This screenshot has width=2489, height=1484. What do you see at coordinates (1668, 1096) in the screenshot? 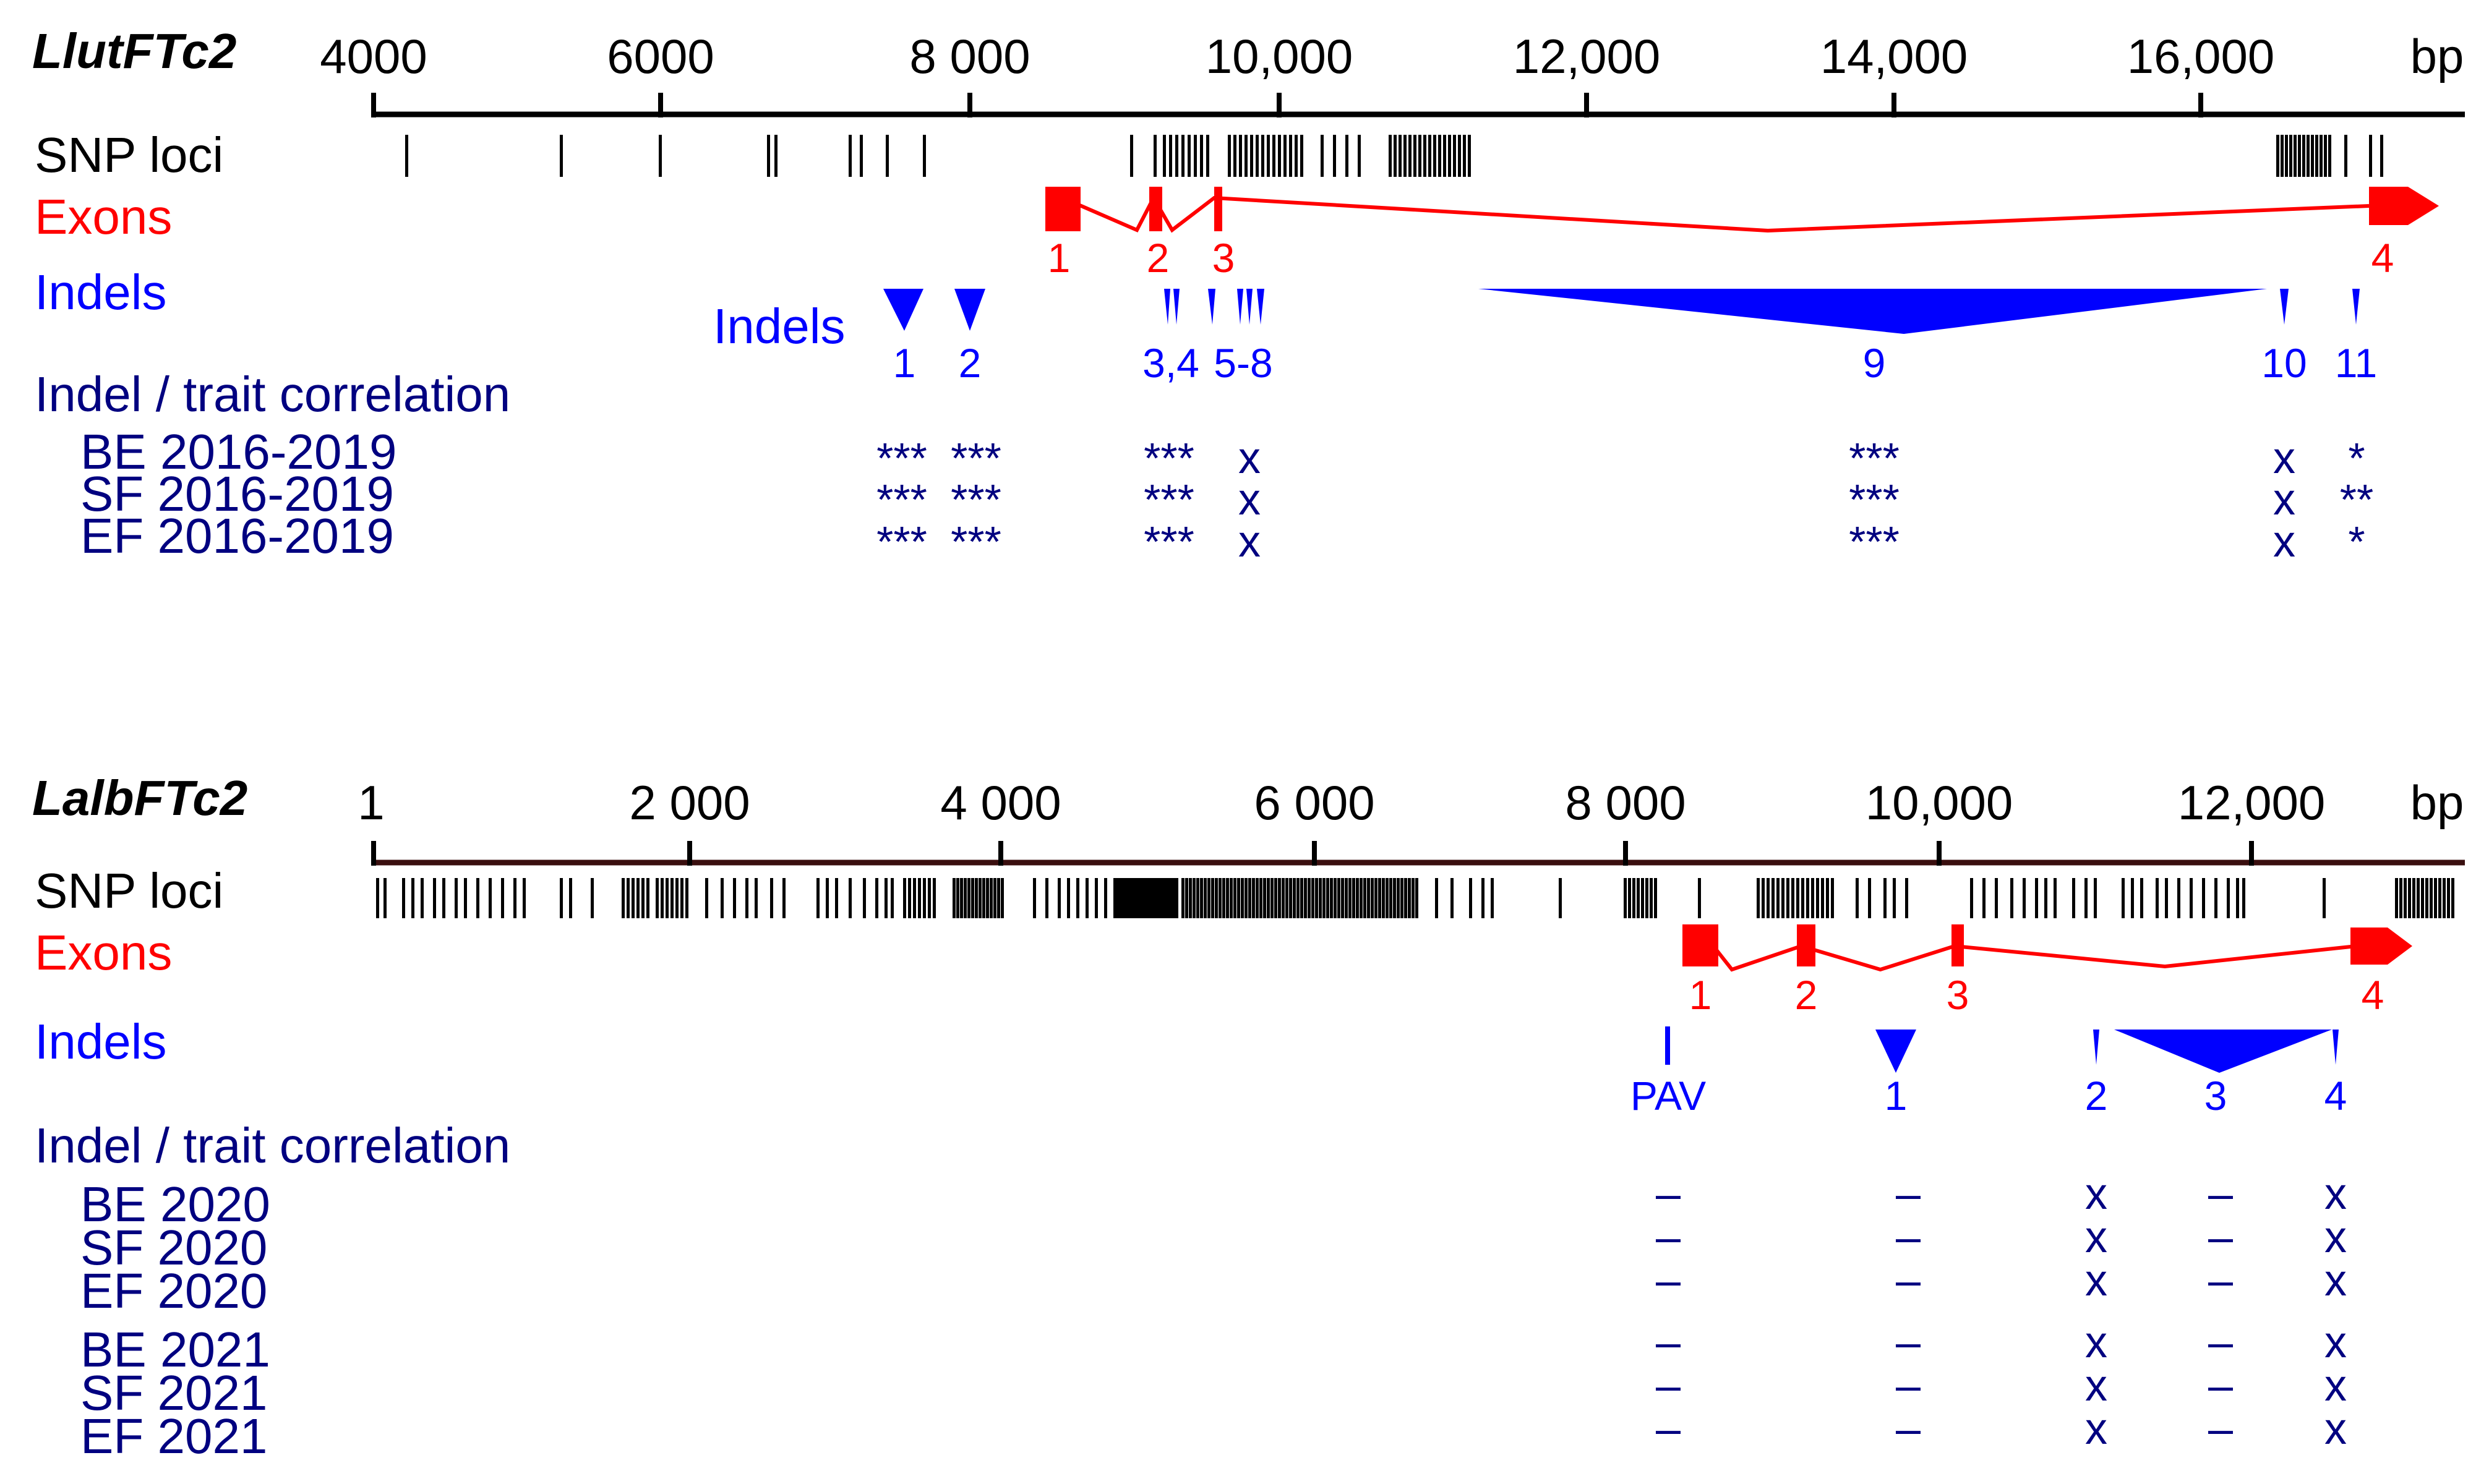
I see `indel-number: PAV` at bounding box center [1668, 1096].